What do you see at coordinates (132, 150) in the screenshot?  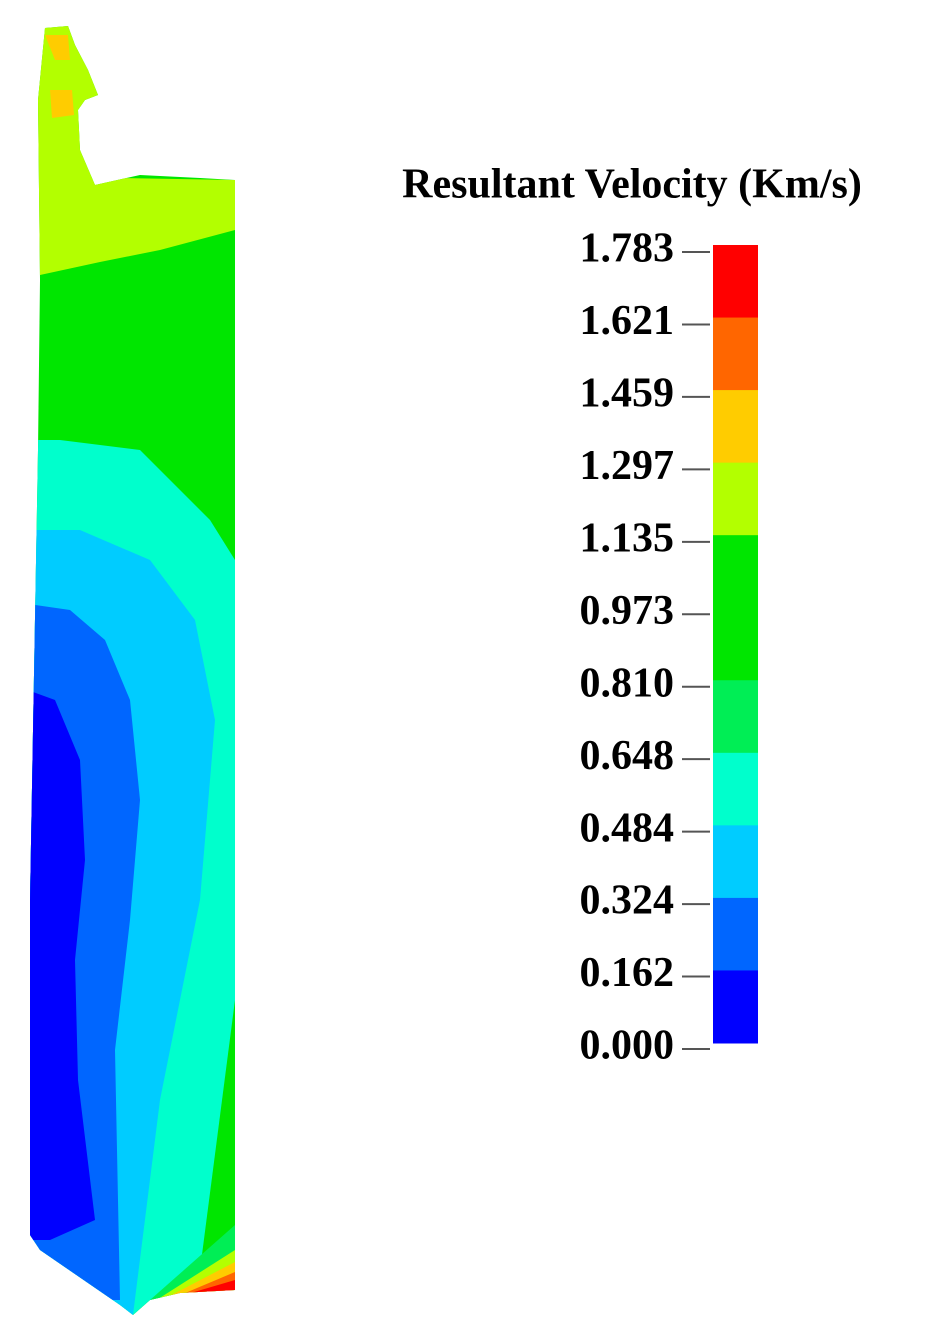 I see `region-lime` at bounding box center [132, 150].